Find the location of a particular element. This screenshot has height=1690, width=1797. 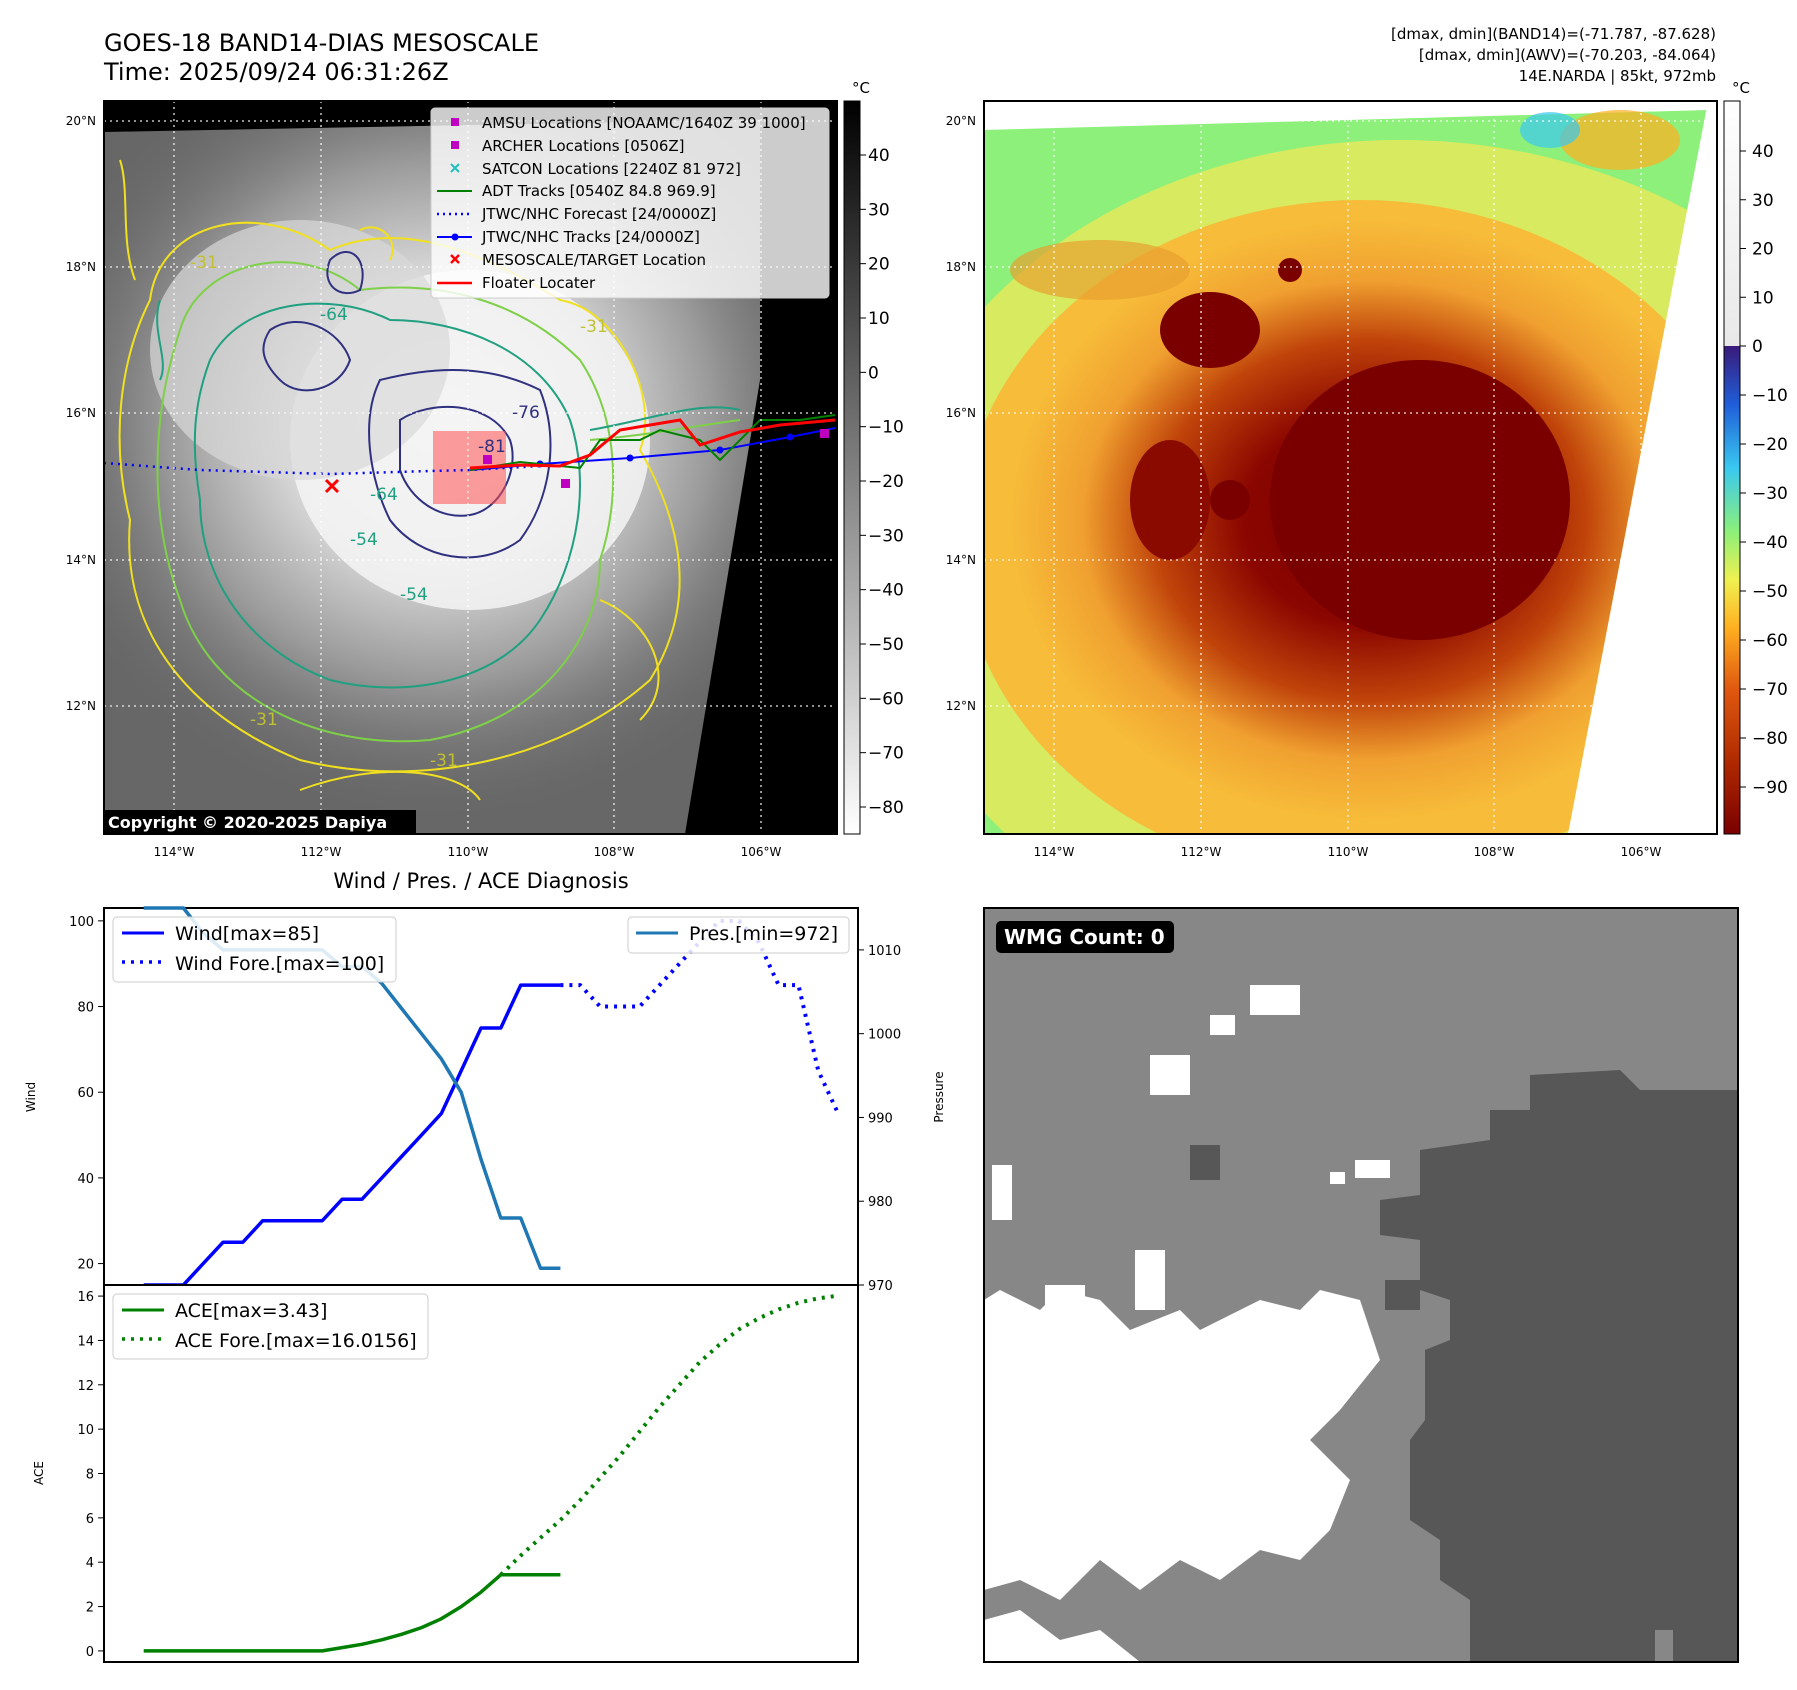

legend-ace: ACE[max=3.43] is located at coordinates (251, 1311).